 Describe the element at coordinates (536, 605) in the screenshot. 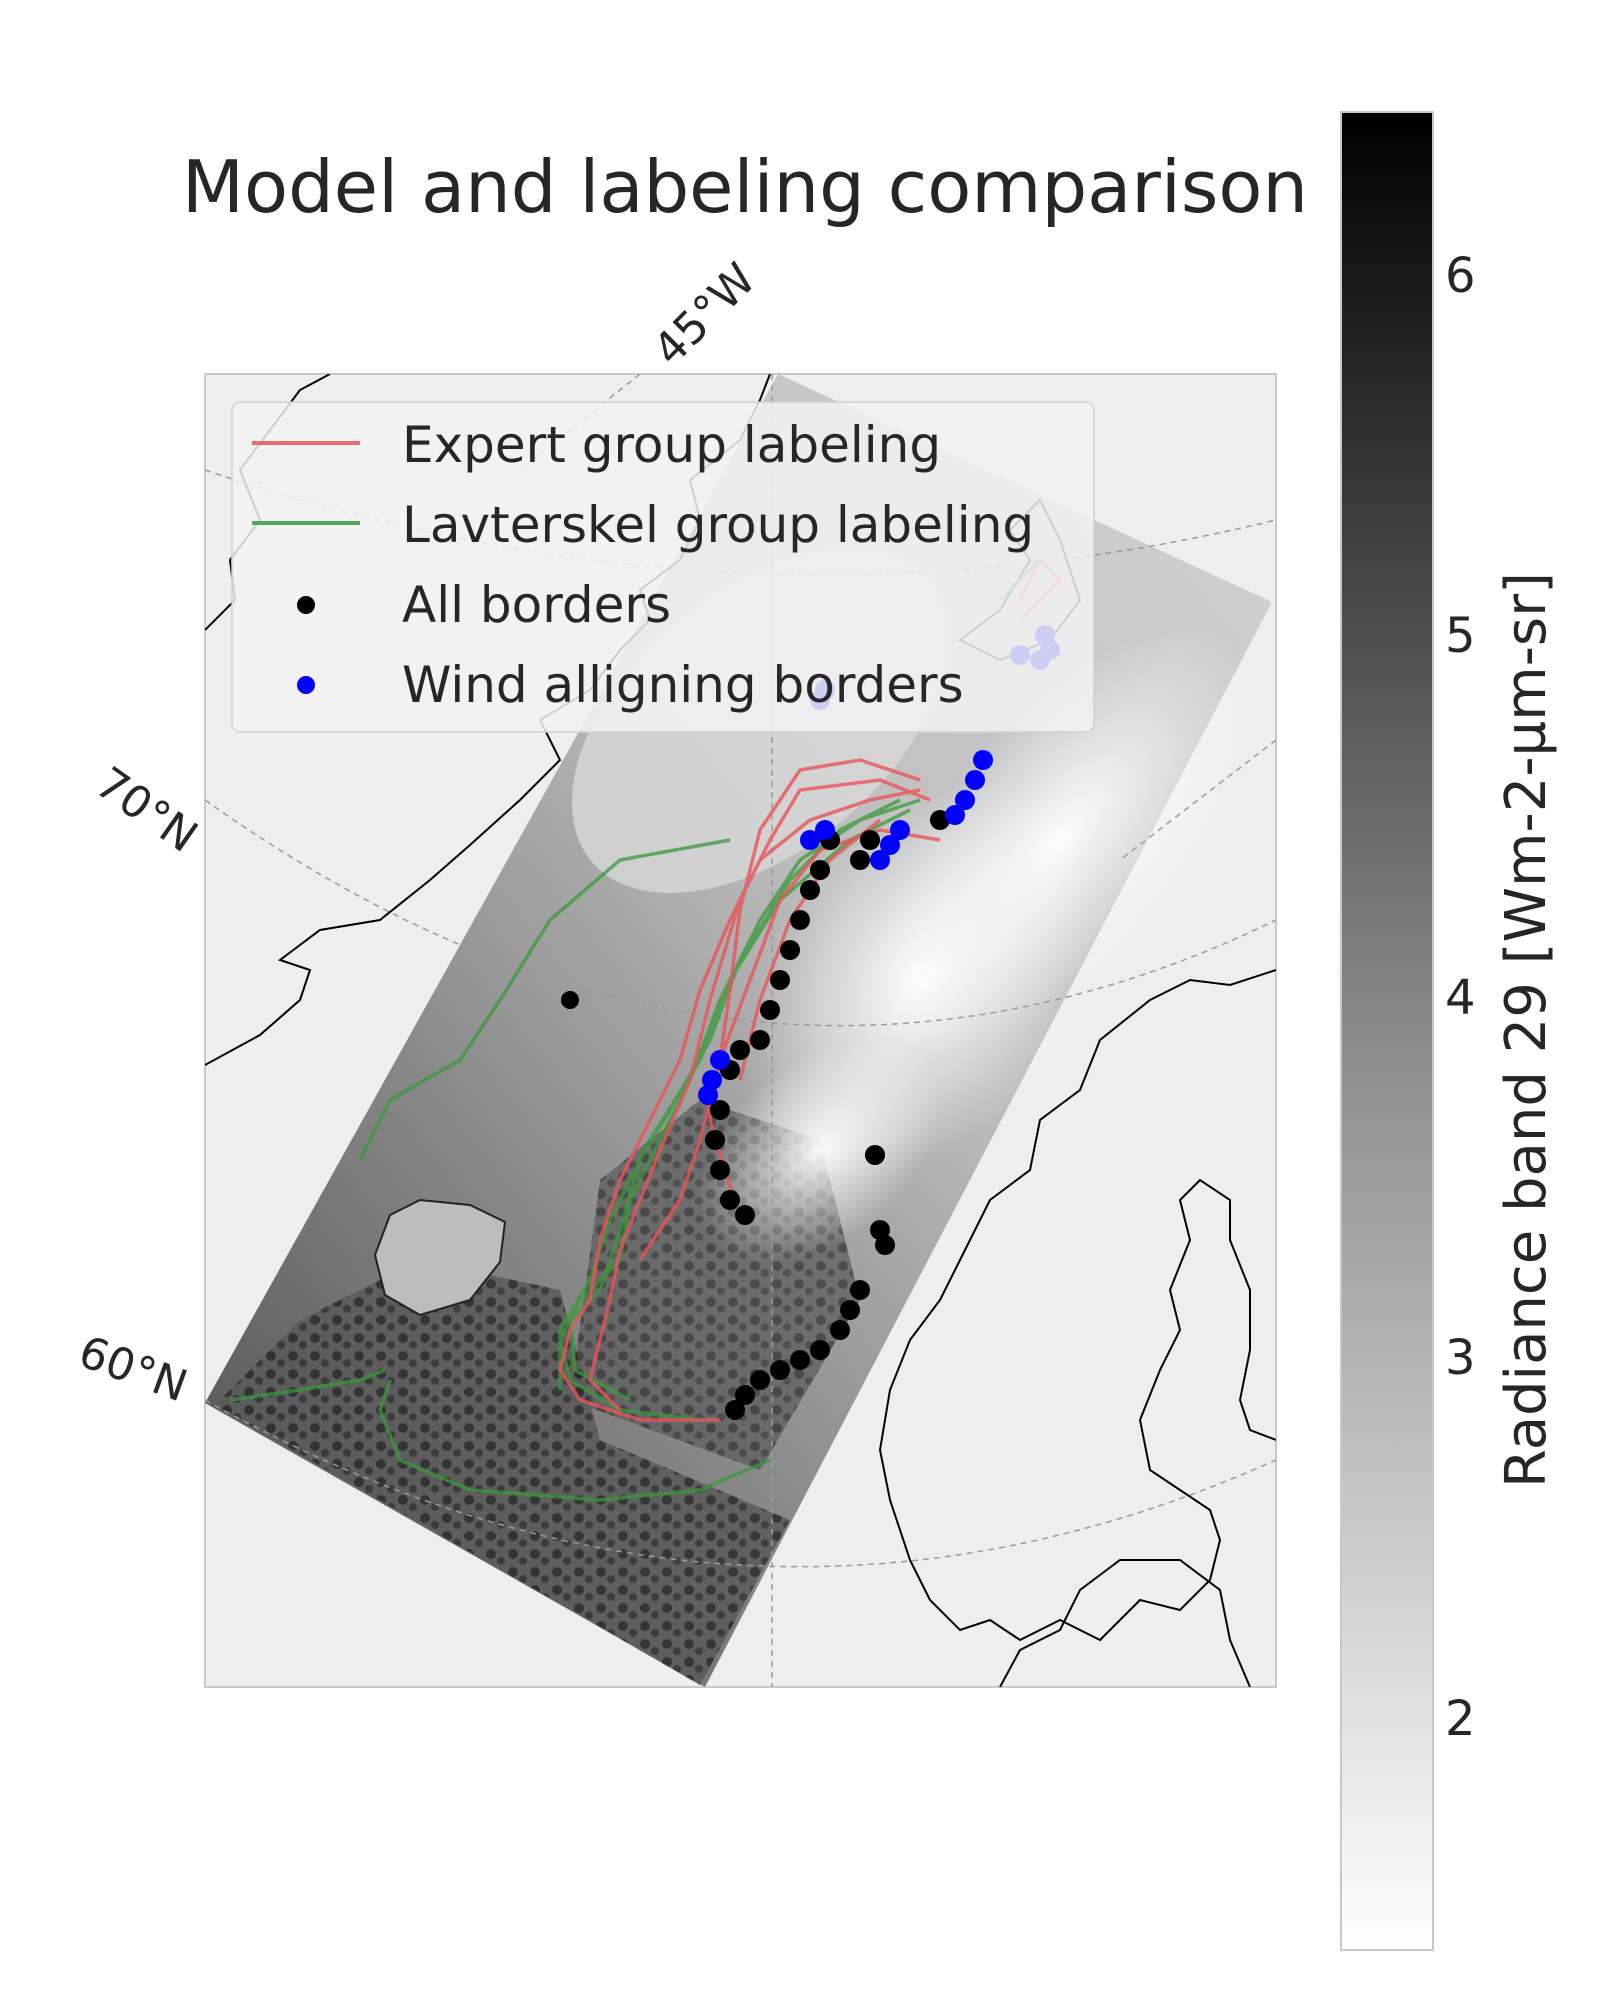

I see `legend-label-all-borders: All borders` at that location.